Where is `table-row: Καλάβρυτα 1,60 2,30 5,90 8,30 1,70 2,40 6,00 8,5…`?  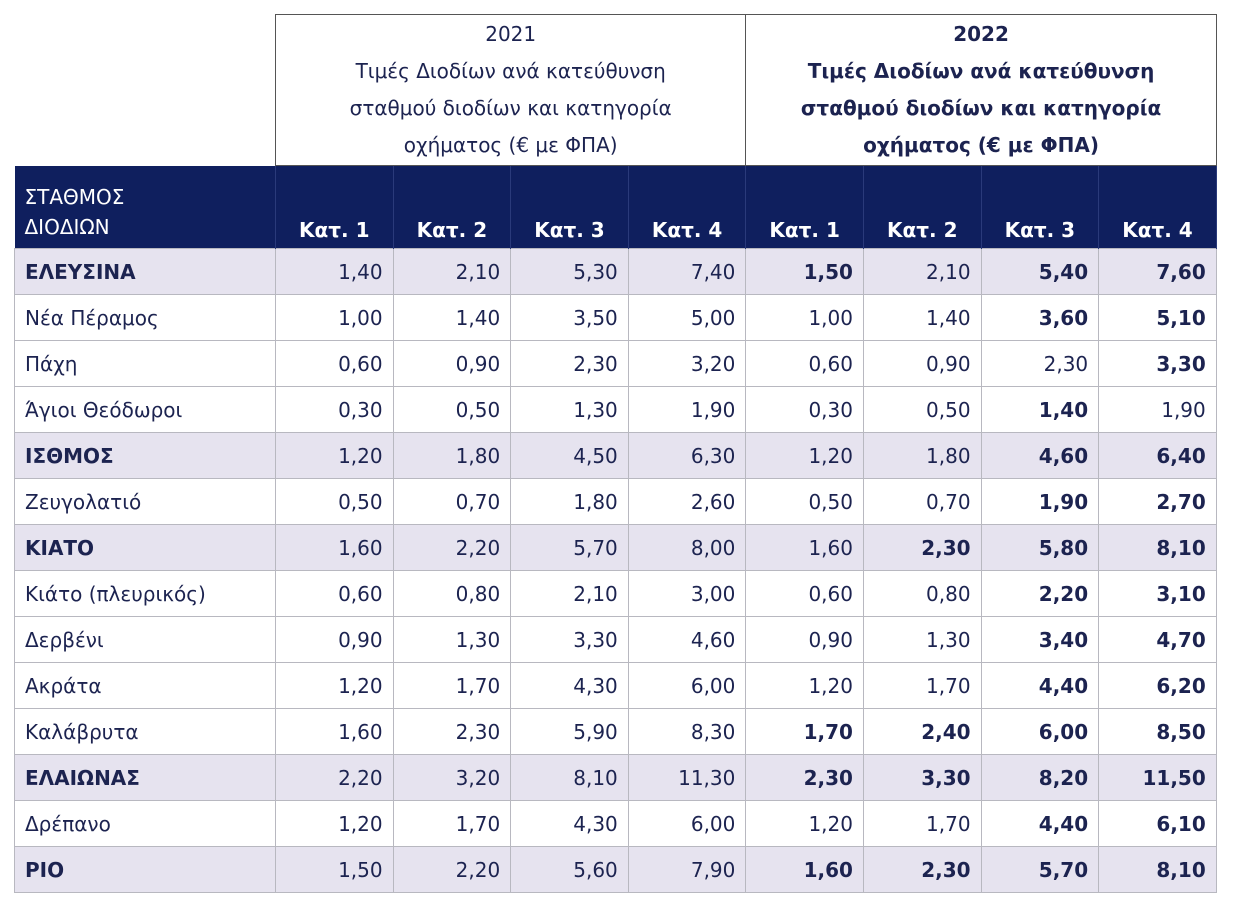
table-row: Καλάβρυτα 1,60 2,30 5,90 8,30 1,70 2,40 6,00 8,5… is located at coordinates (615, 731).